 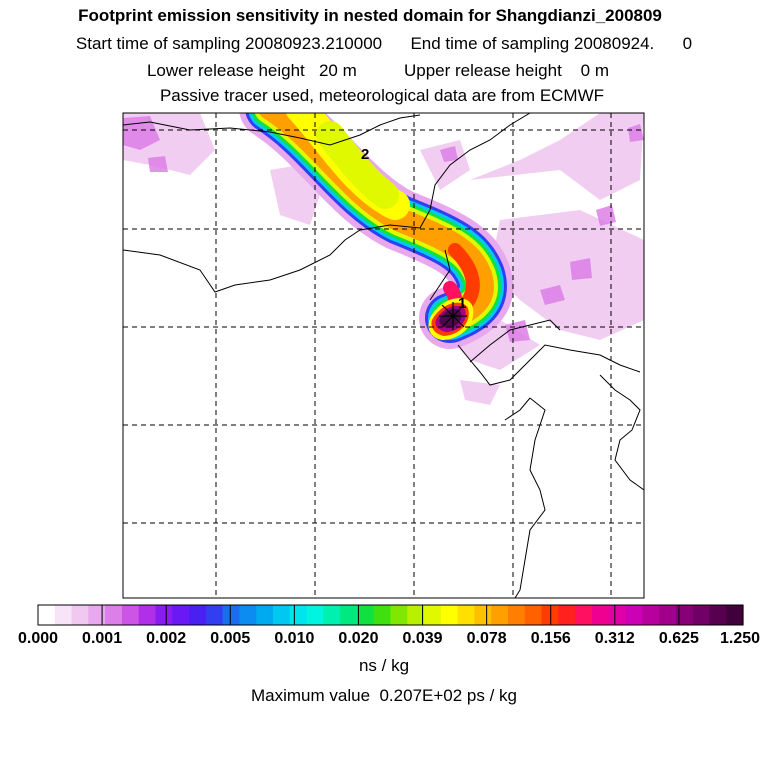 I want to click on plume, so click(x=376, y=231).